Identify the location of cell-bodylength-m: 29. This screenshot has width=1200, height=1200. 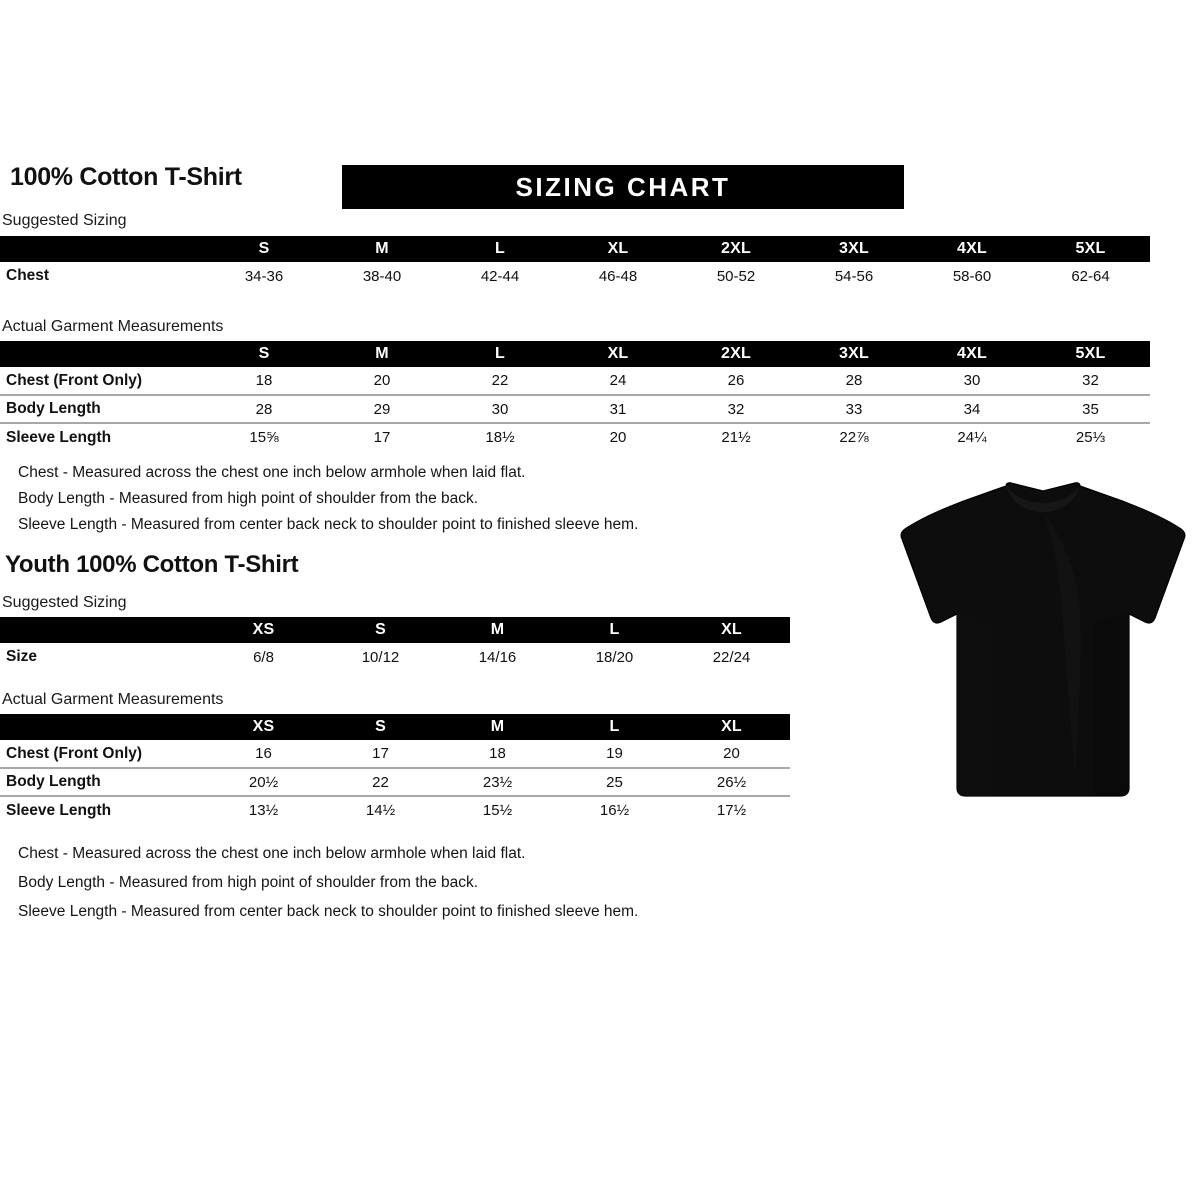
(382, 408).